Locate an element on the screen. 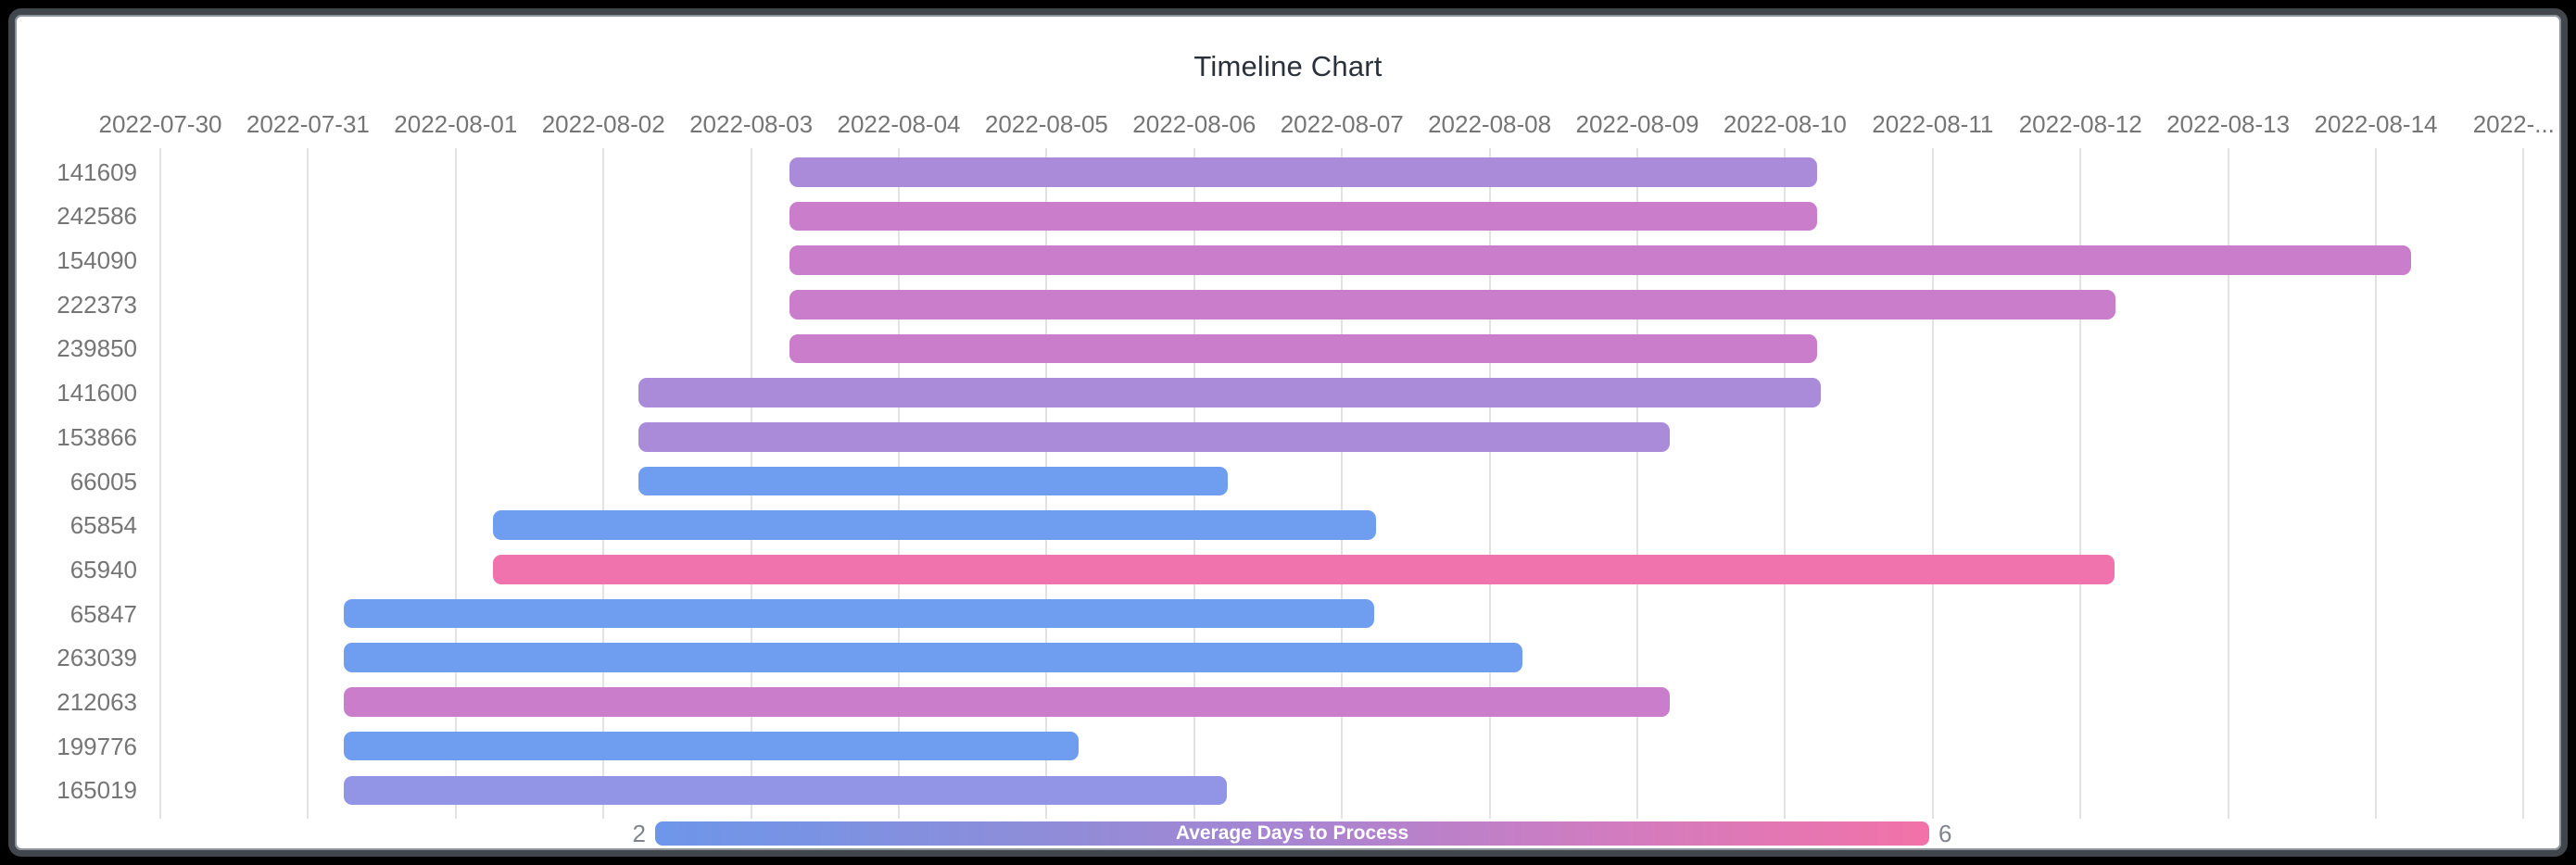 The height and width of the screenshot is (865, 2576). y-axis-task-id-label: 141609 is located at coordinates (97, 171).